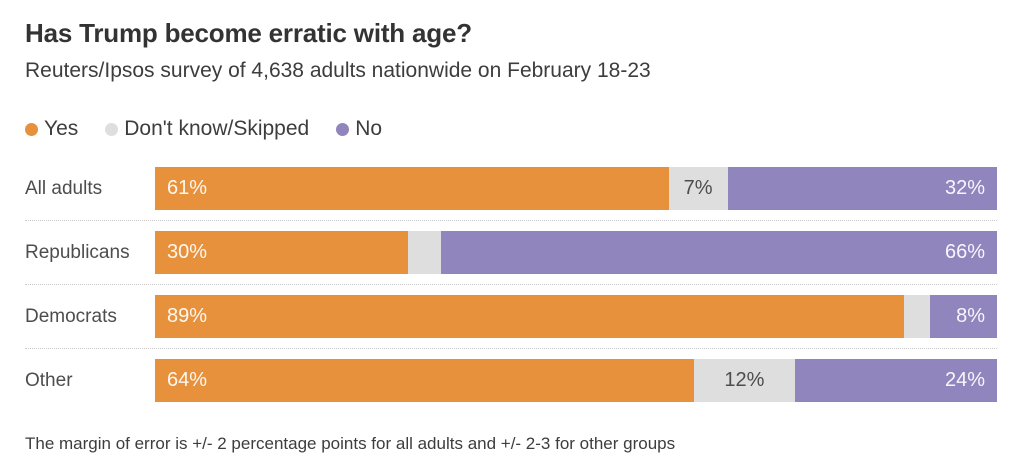  What do you see at coordinates (77, 252) in the screenshot?
I see `category-label: Republicans` at bounding box center [77, 252].